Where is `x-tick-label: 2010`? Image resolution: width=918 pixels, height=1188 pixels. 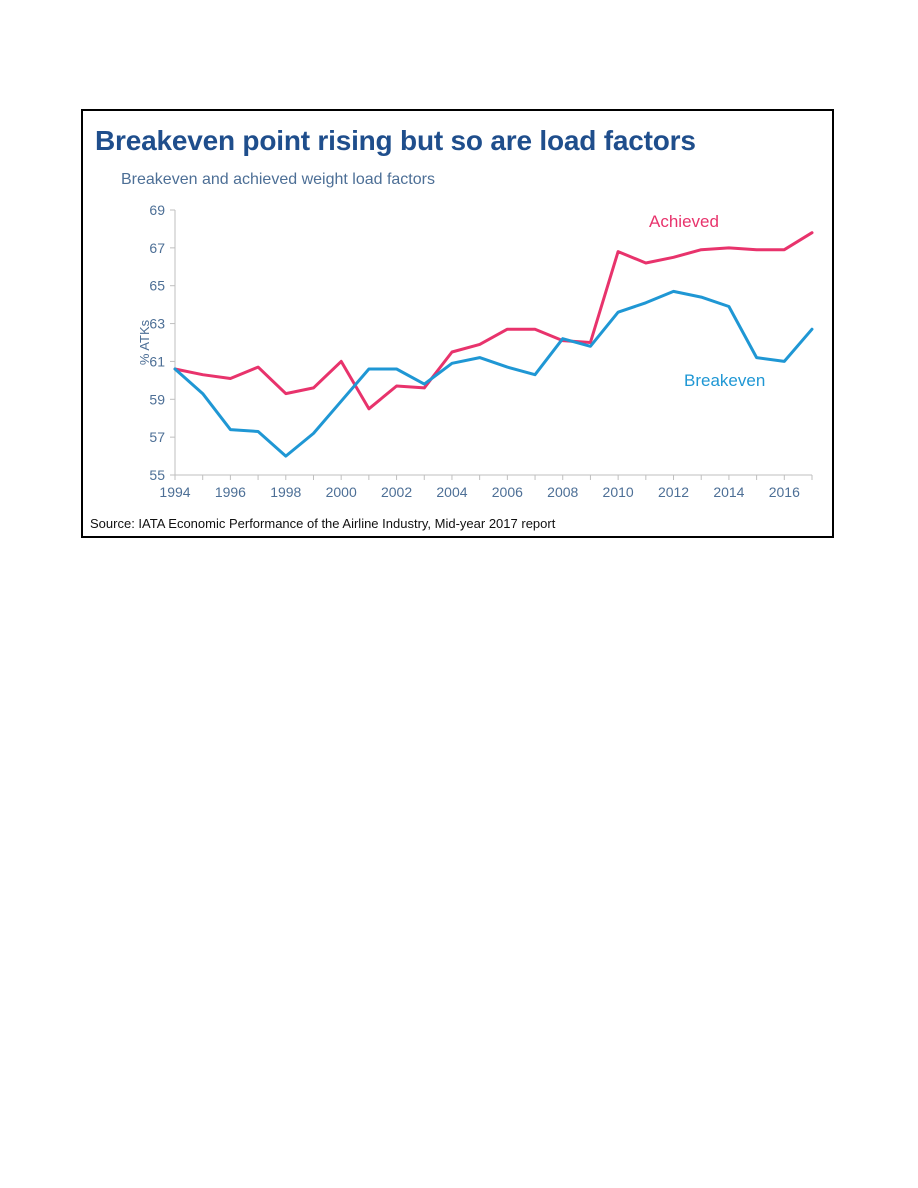 x-tick-label: 2010 is located at coordinates (618, 492).